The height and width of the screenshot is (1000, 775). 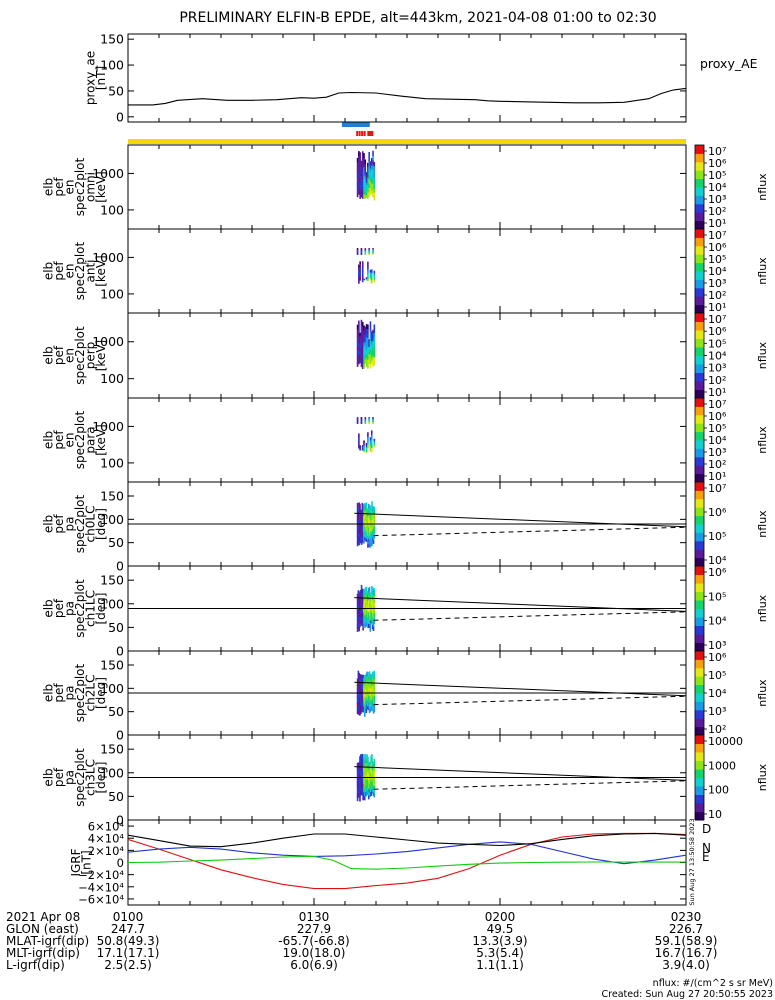 I want to click on y-axis-label: para, so click(x=91, y=439).